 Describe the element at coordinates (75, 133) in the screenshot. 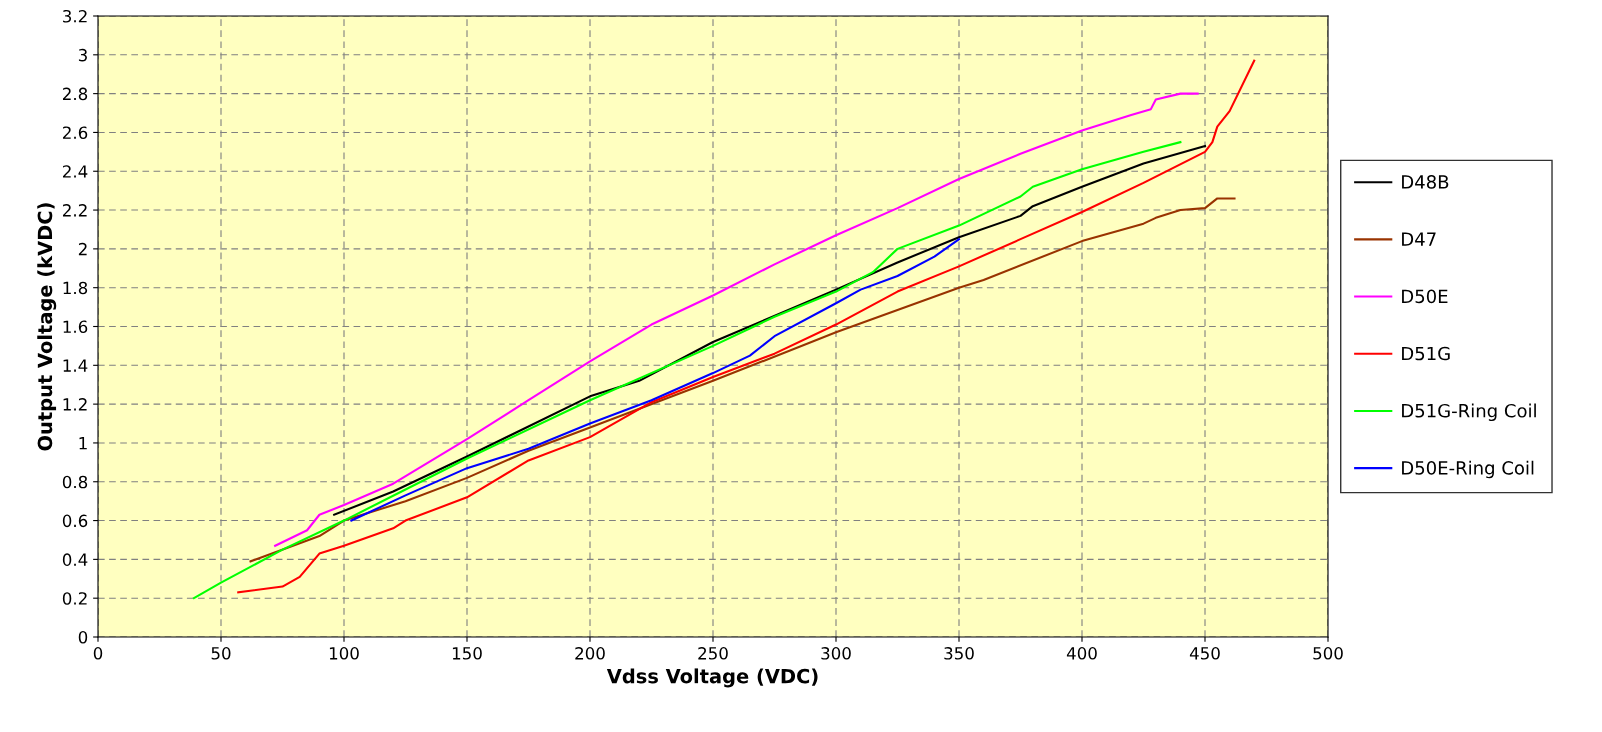

I see `y-tick-label: 2.6` at that location.